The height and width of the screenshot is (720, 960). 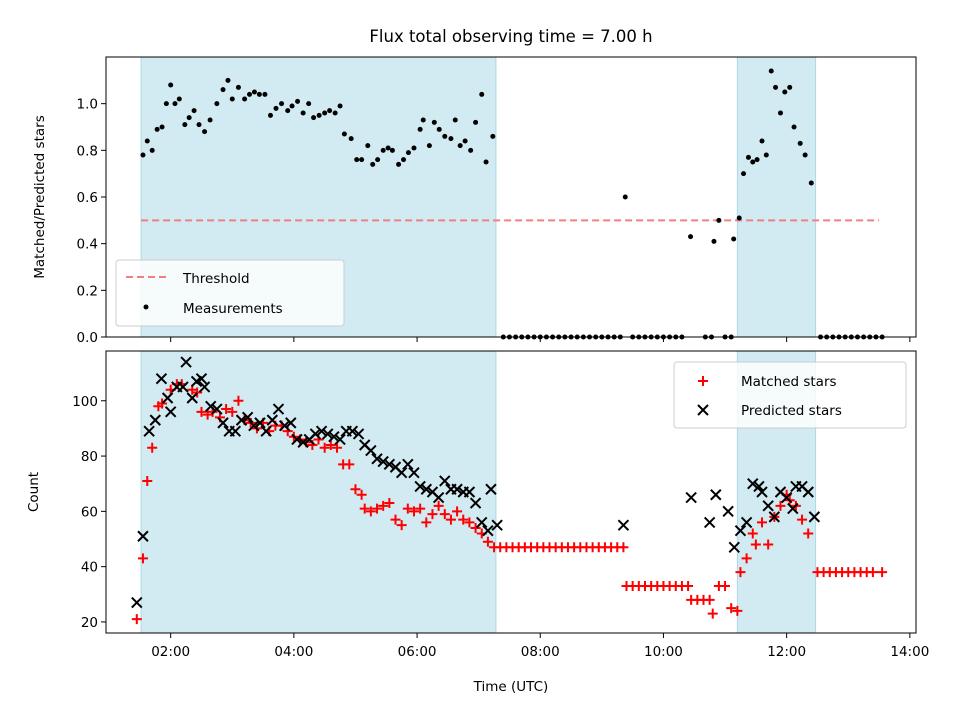 I want to click on y-tick-label: 0.0, so click(x=87, y=338).